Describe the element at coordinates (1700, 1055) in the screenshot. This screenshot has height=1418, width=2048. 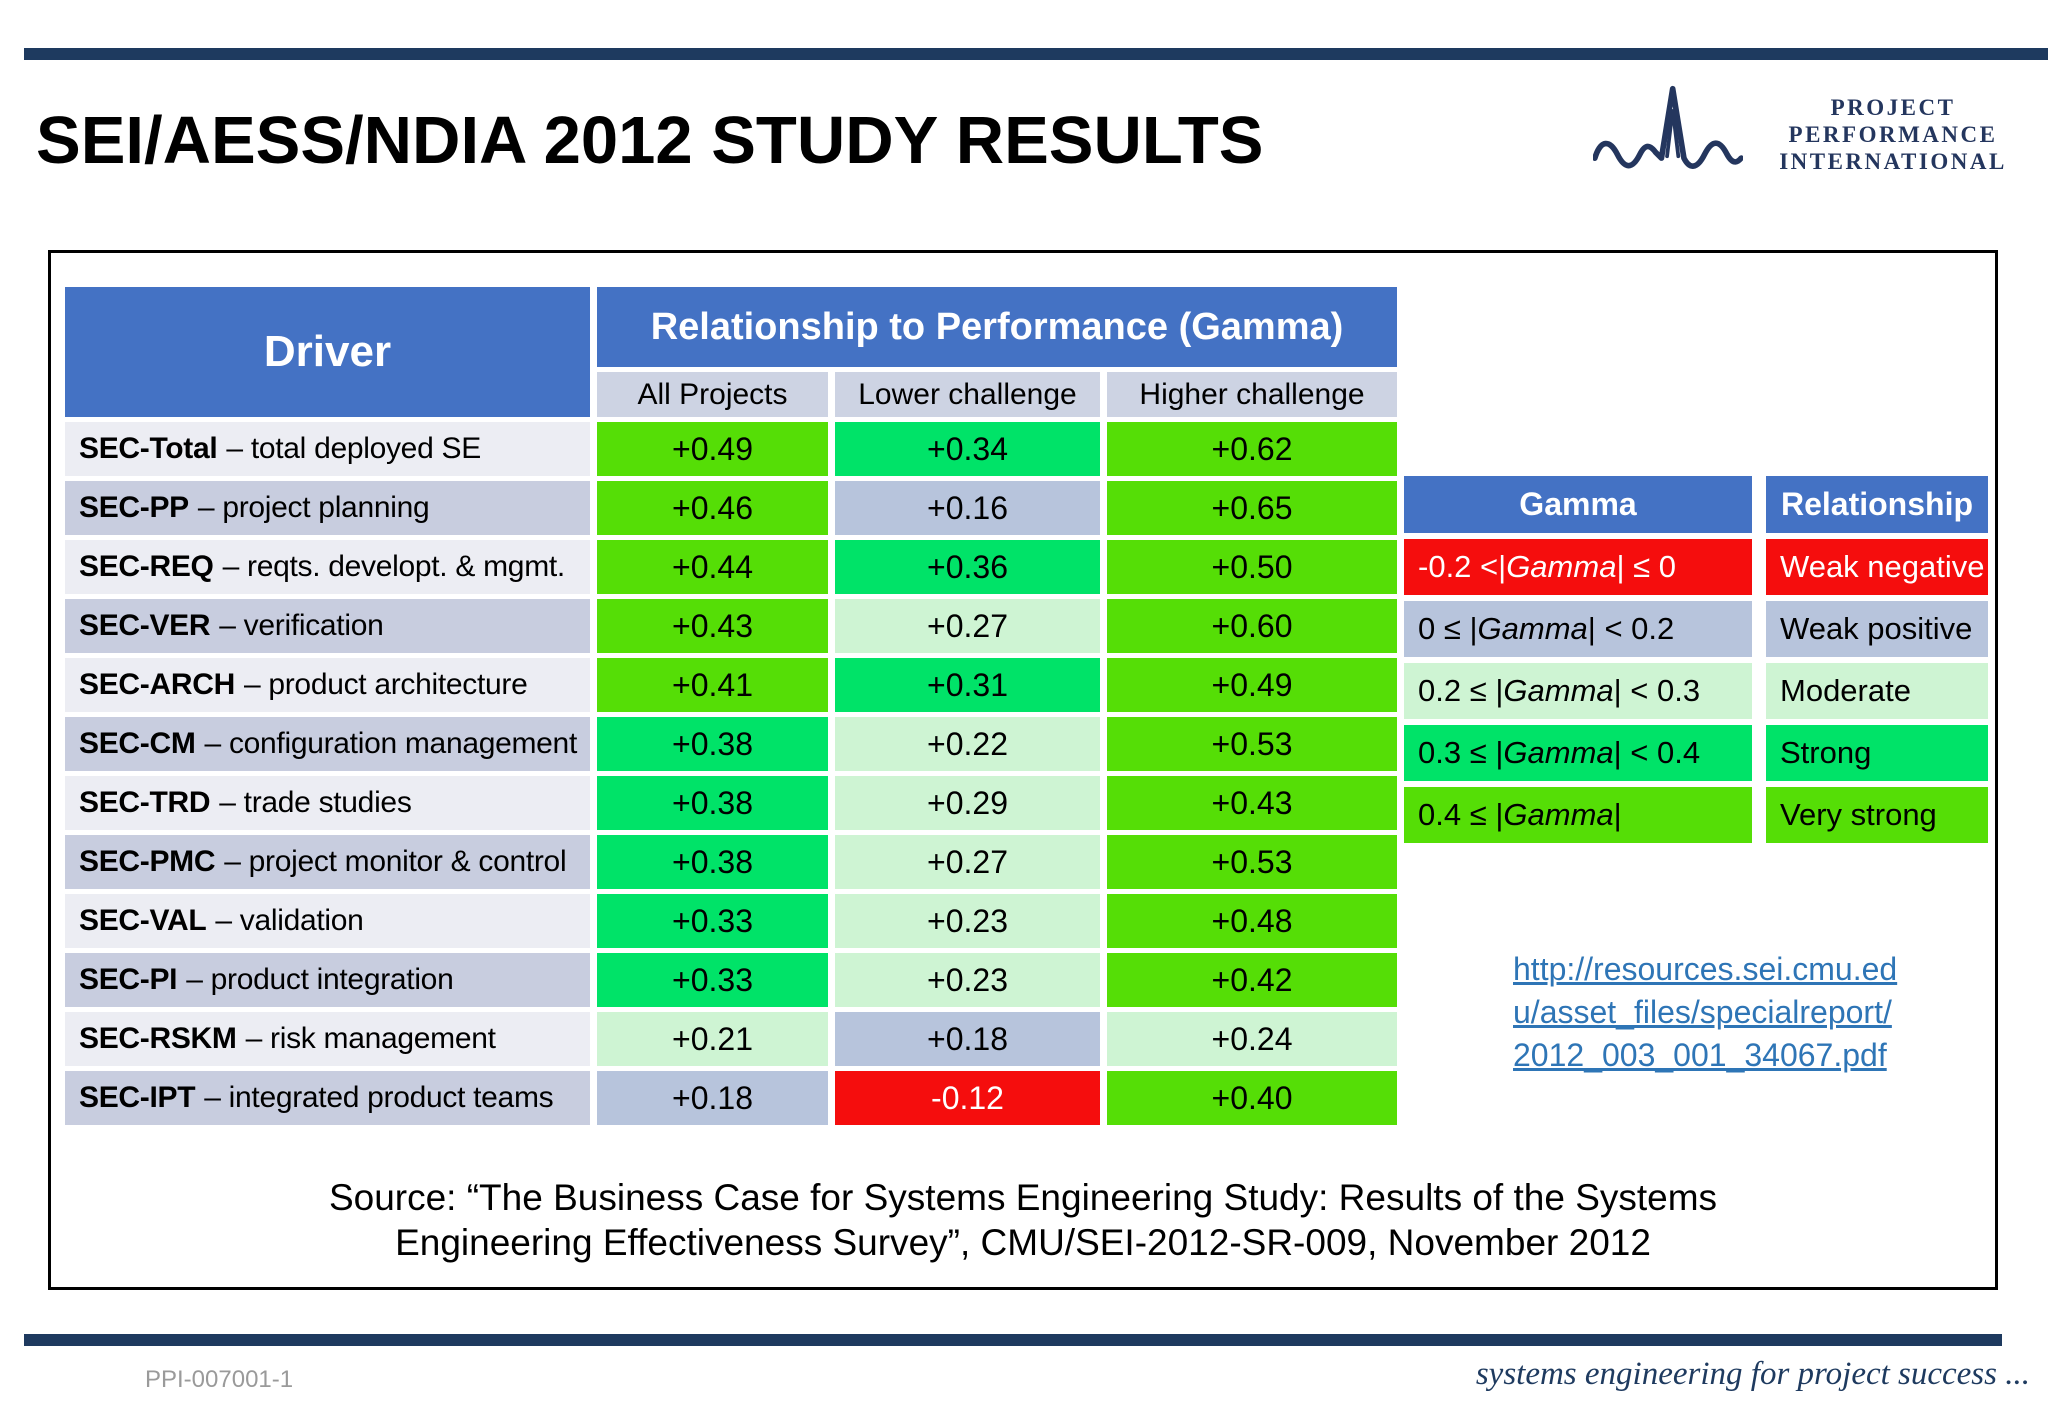
I see `link-line: 2012_003_001_34067.pdf` at that location.